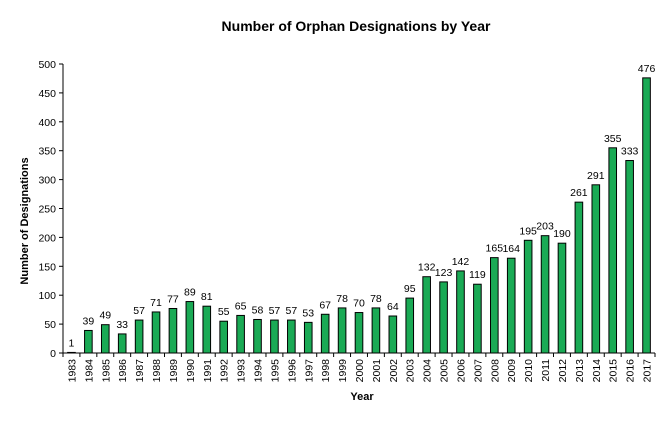 The height and width of the screenshot is (423, 664). I want to click on x-tick-label: 1999, so click(343, 371).